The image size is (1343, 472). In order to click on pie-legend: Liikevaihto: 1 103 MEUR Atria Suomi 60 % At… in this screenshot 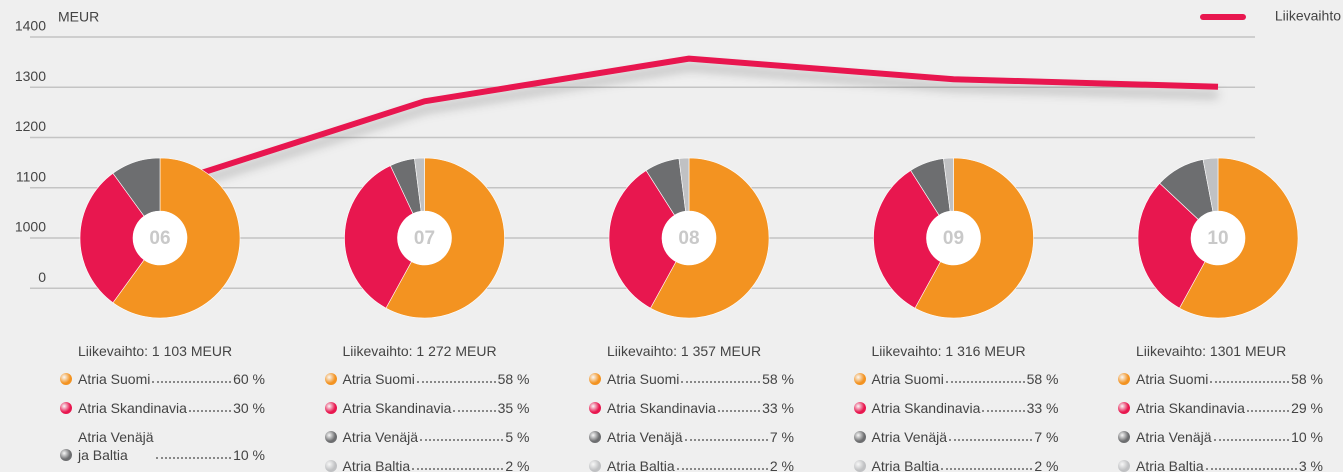, I will do `click(162, 406)`.